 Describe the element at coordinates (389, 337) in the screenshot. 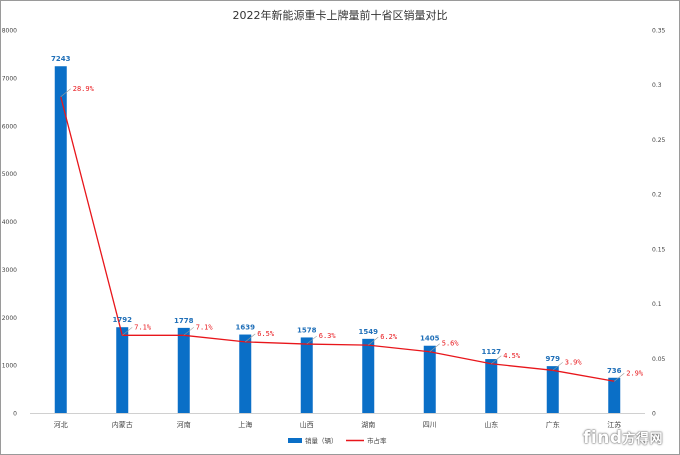

I see `line-data-label: 6.2%` at that location.